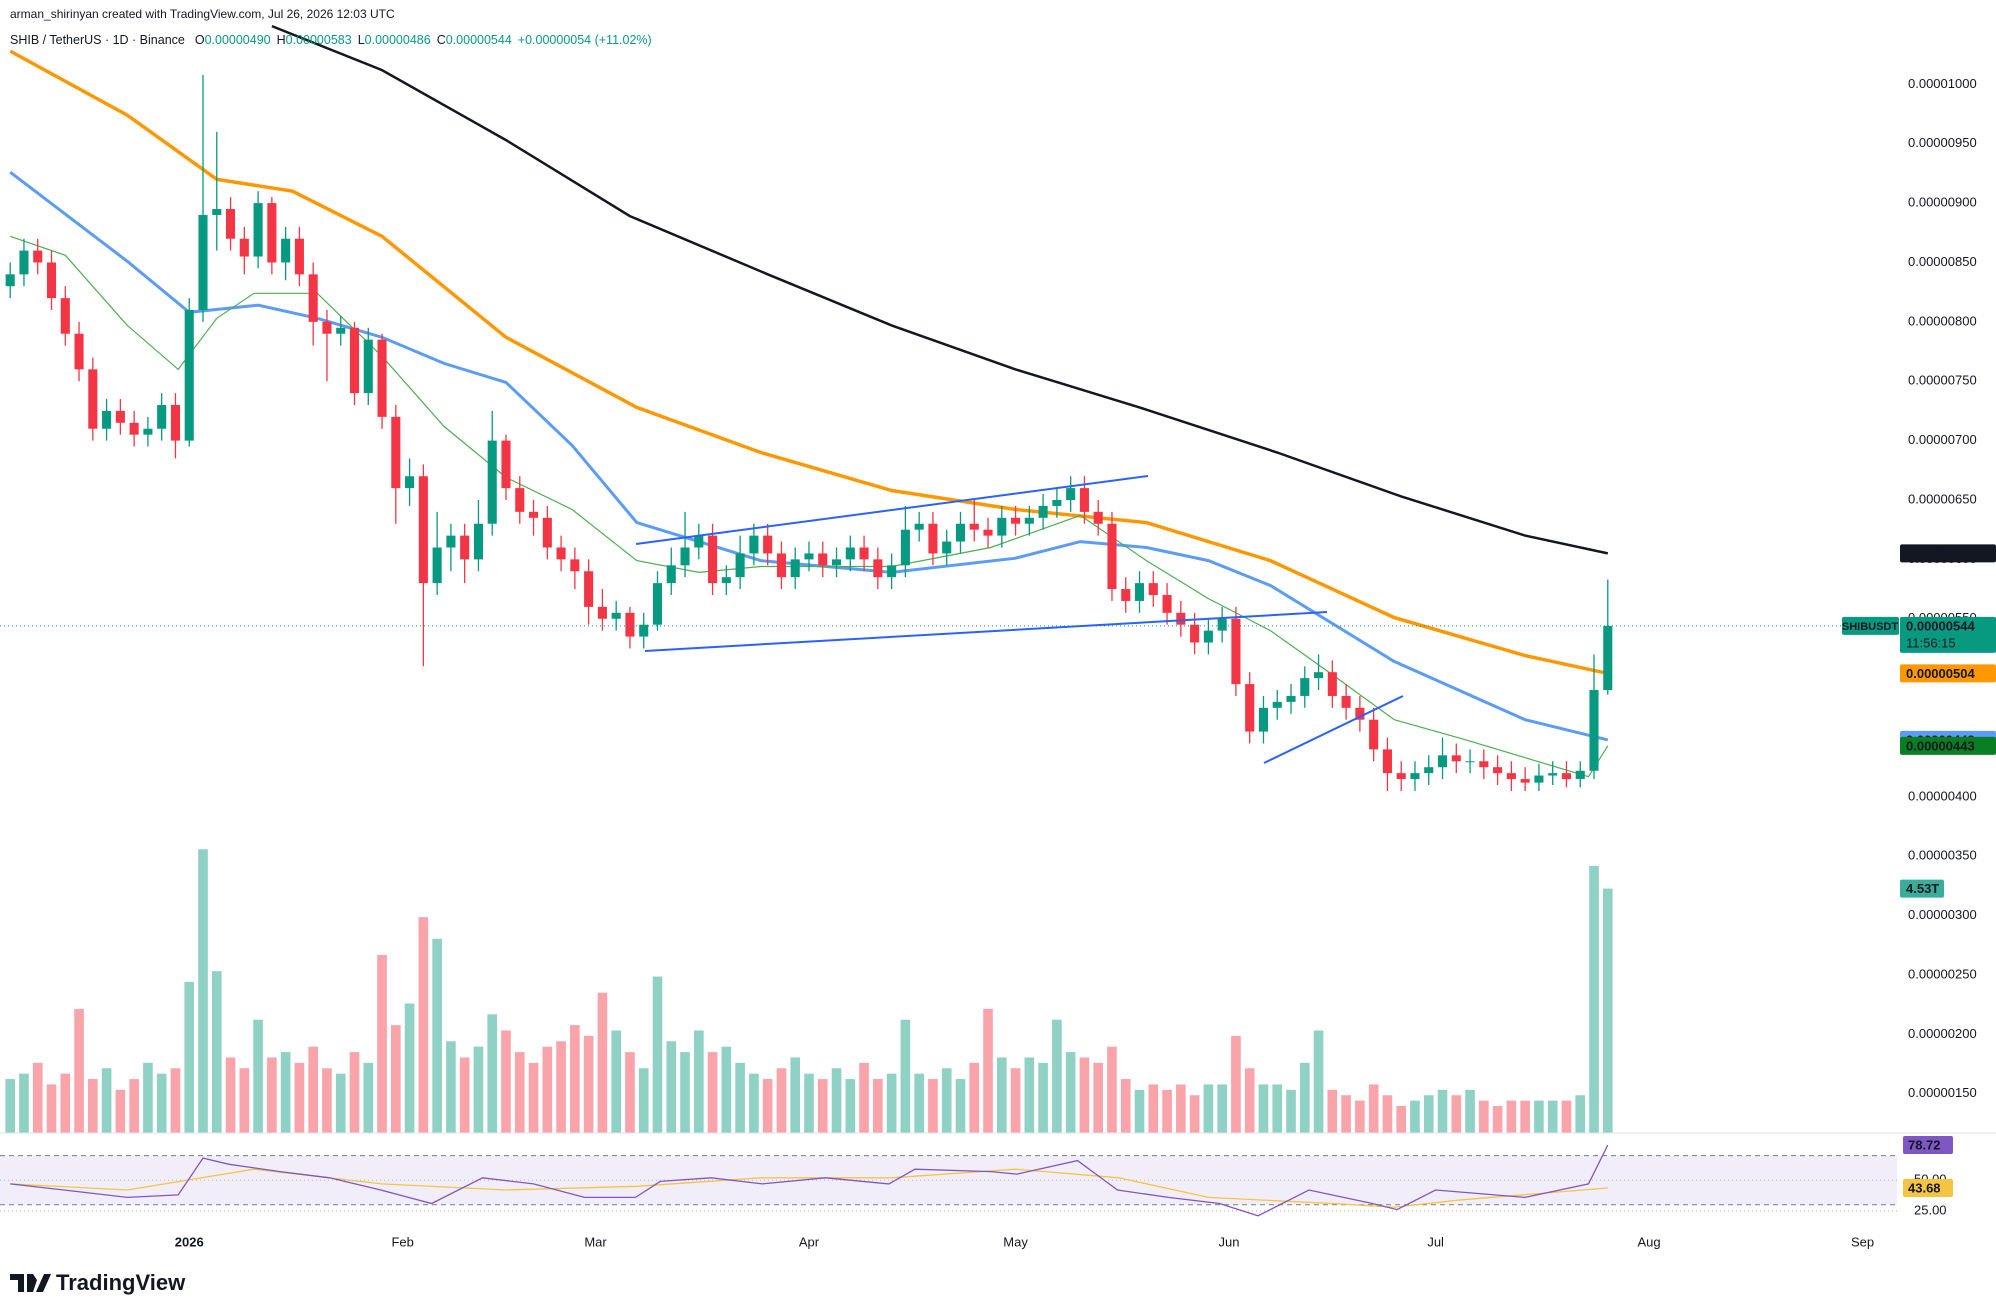 This screenshot has width=1996, height=1314. I want to click on x-tick-label: Jul, so click(1435, 1241).